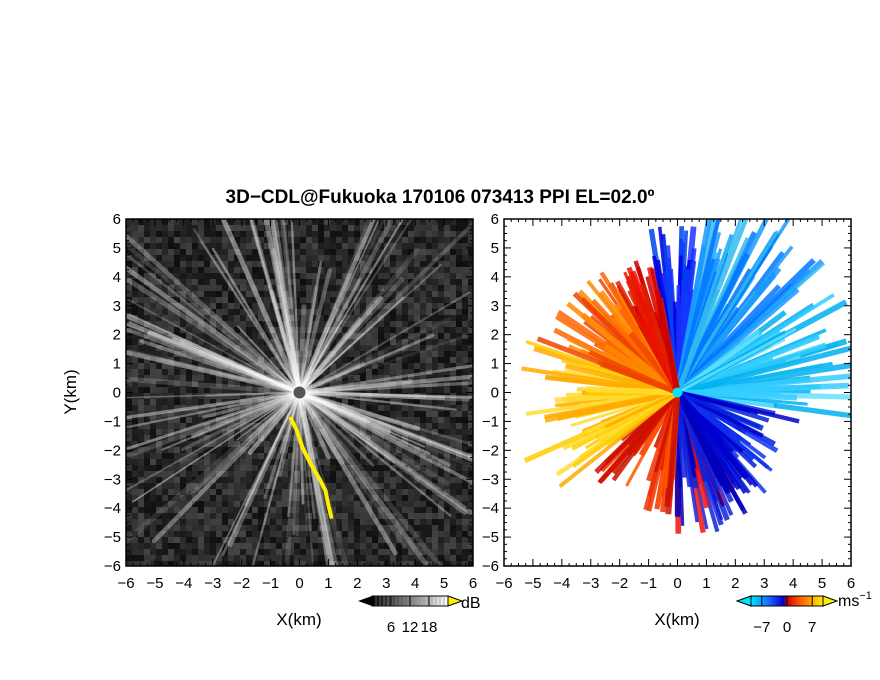  What do you see at coordinates (865, 596) in the screenshot?
I see `unit-exponent: −1` at bounding box center [865, 596].